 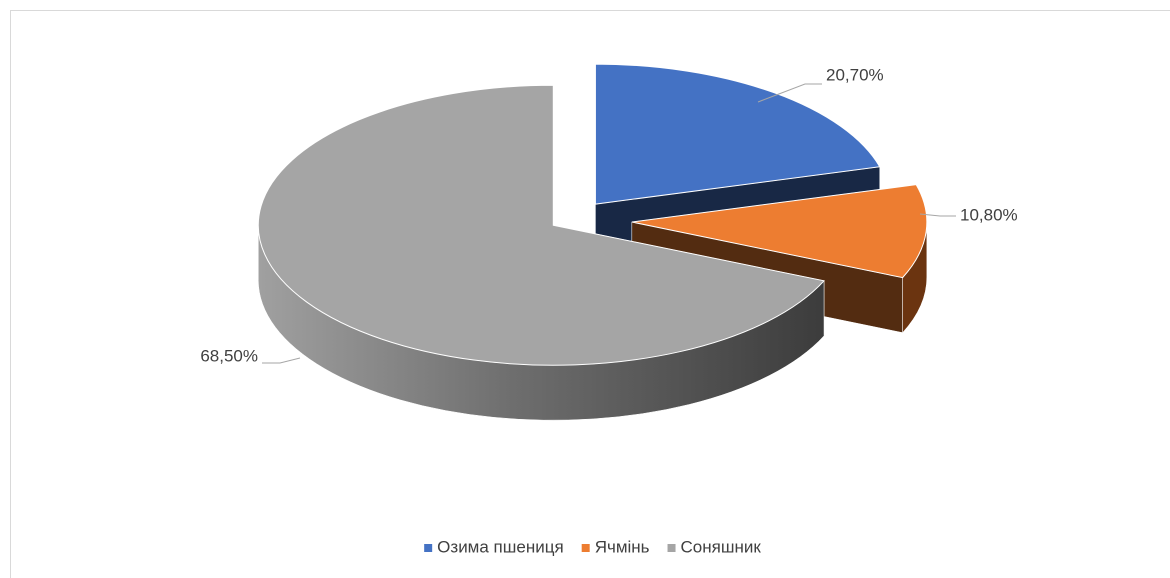 What do you see at coordinates (989, 214) in the screenshot?
I see `data-label: 10,80%` at bounding box center [989, 214].